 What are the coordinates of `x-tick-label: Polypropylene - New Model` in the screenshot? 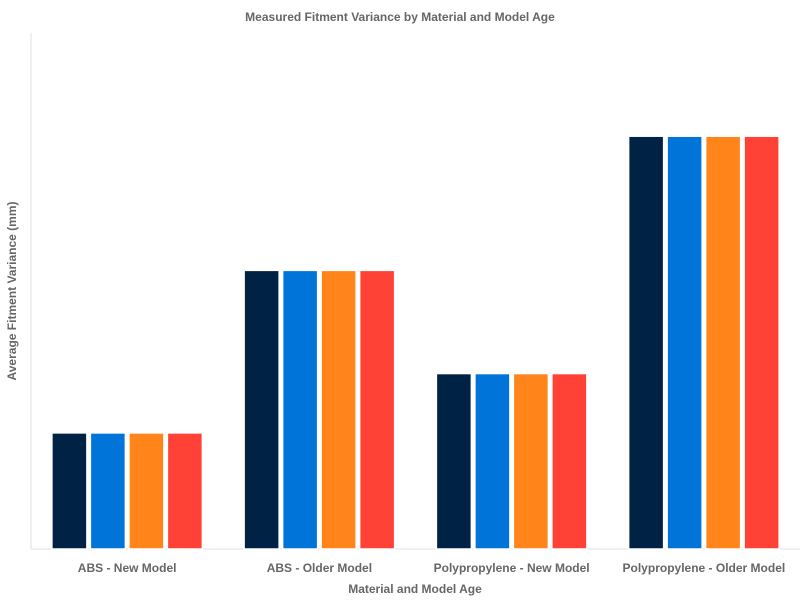 It's located at (512, 568).